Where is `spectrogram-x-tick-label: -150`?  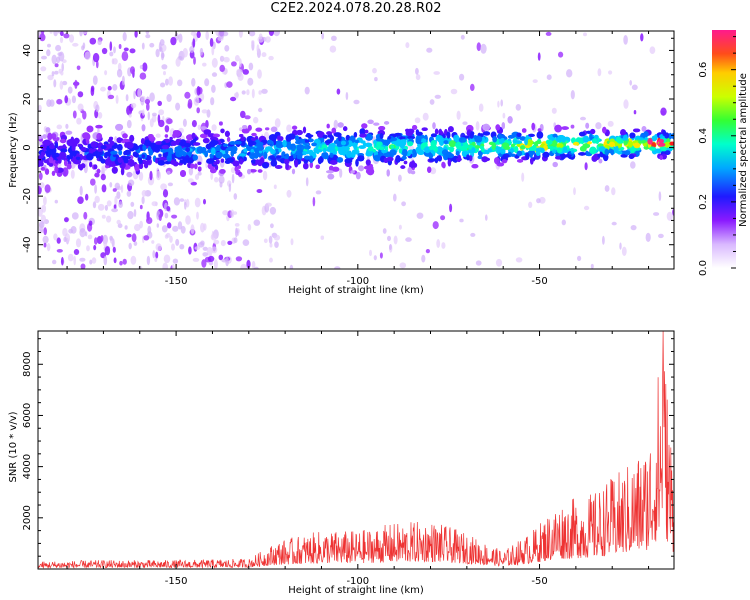
spectrogram-x-tick-label: -150 is located at coordinates (176, 281).